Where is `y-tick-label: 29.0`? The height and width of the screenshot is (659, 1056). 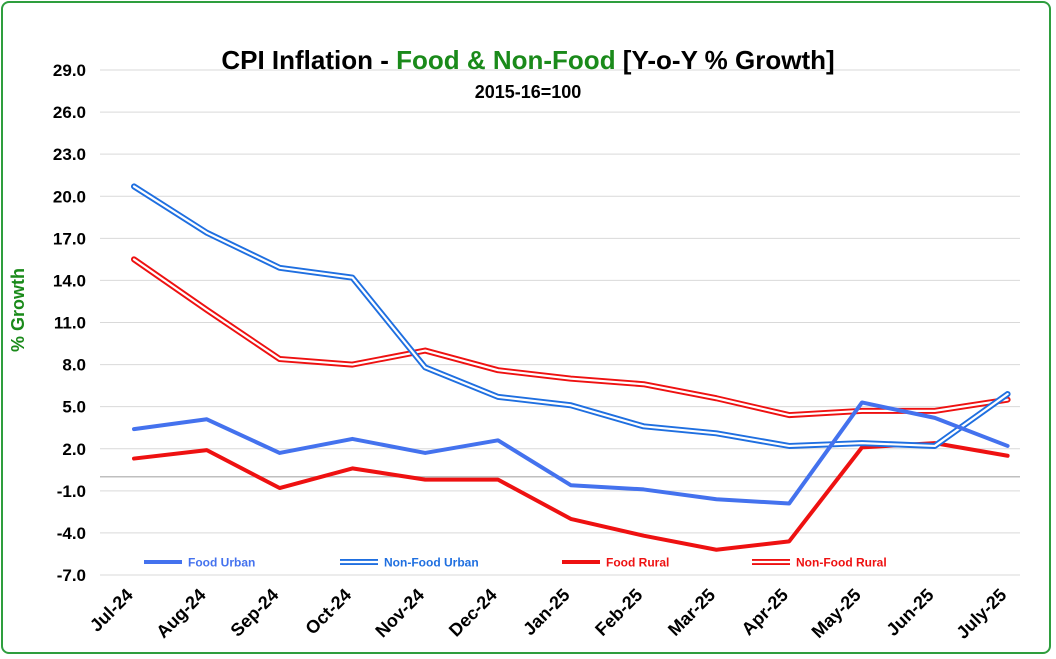
y-tick-label: 29.0 is located at coordinates (69, 70).